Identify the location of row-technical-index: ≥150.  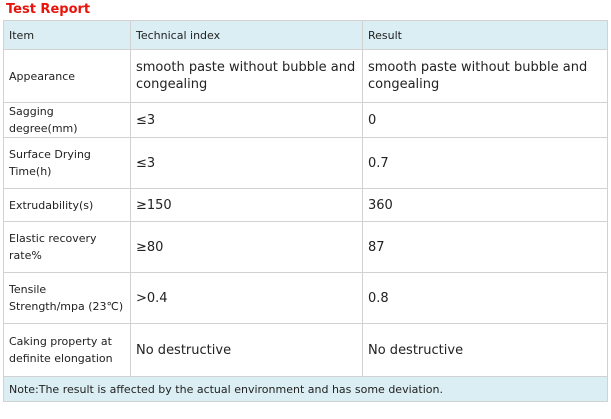
(246, 205).